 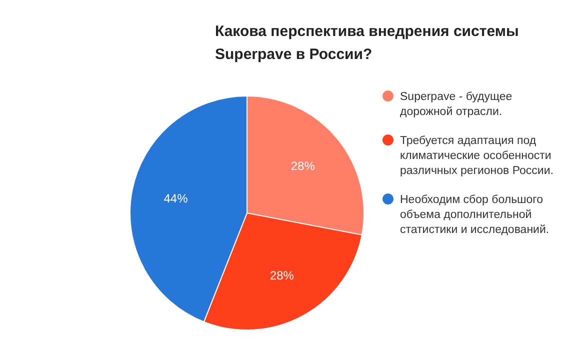 What do you see at coordinates (456, 104) in the screenshot?
I see `legend-label: Superpave - будущее дорожной отрасли.` at bounding box center [456, 104].